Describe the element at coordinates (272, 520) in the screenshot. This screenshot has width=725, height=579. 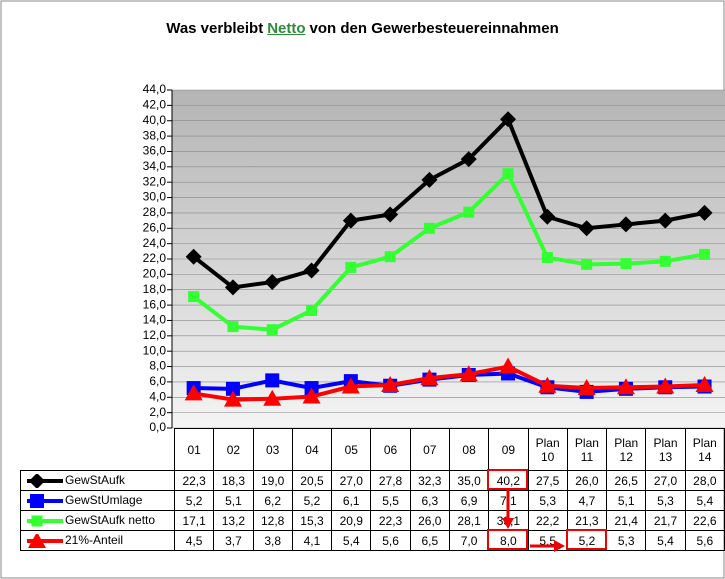
I see `data-label: 12,8` at that location.